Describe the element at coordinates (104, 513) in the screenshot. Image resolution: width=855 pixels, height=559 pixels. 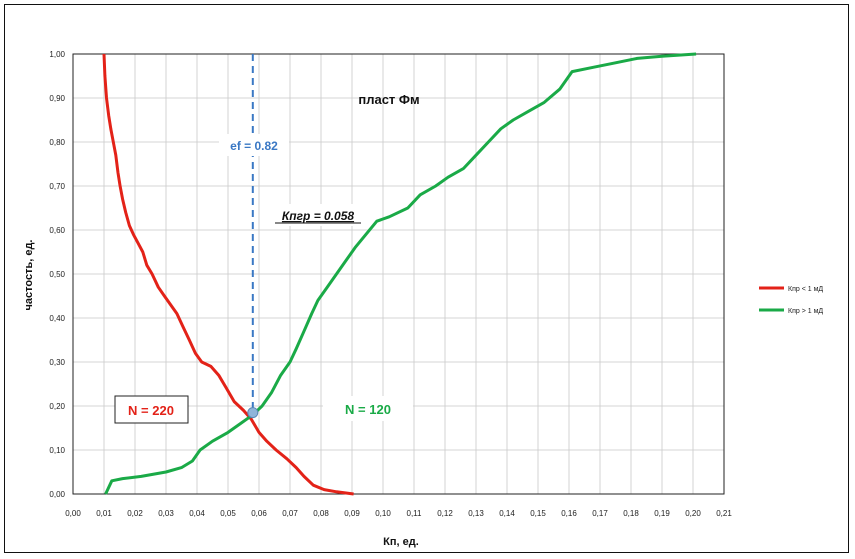
I see `x-tick-label: 0,01` at that location.